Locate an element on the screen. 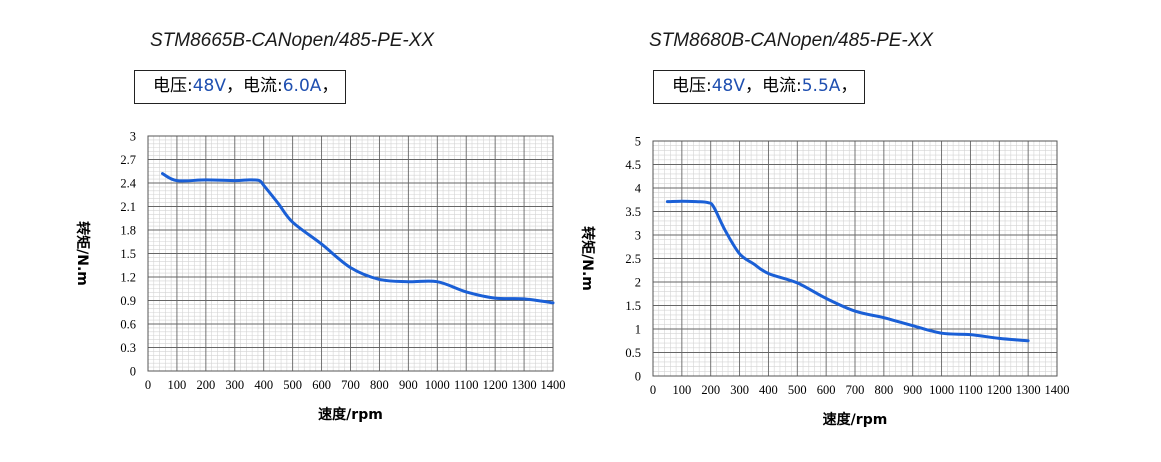  y-tick-label: 1 is located at coordinates (638, 330).